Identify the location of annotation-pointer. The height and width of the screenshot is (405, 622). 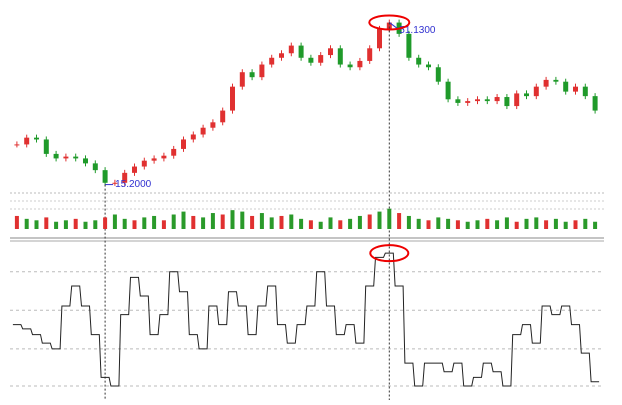
(393, 25).